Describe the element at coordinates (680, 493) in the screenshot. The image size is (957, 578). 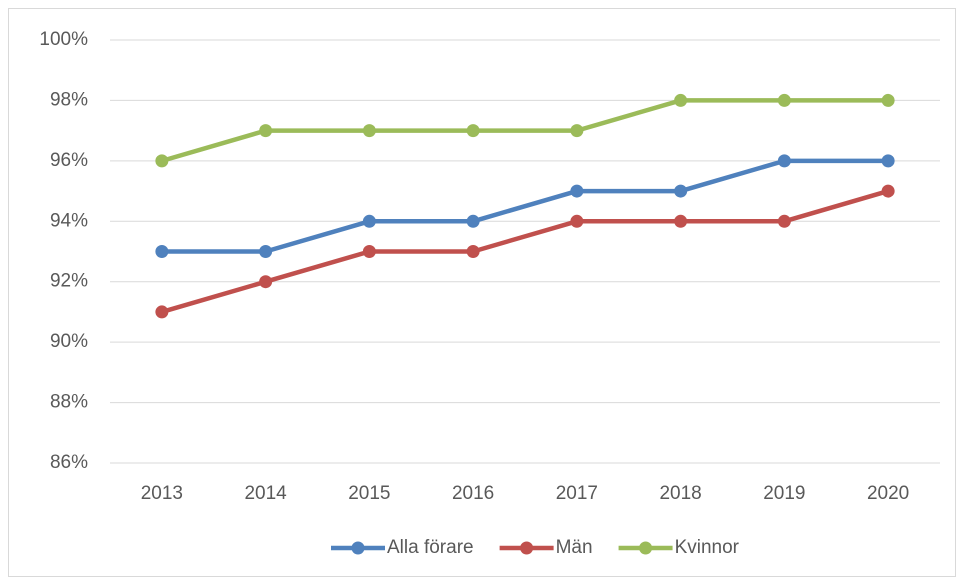
I see `x-tick-label: 2018` at that location.